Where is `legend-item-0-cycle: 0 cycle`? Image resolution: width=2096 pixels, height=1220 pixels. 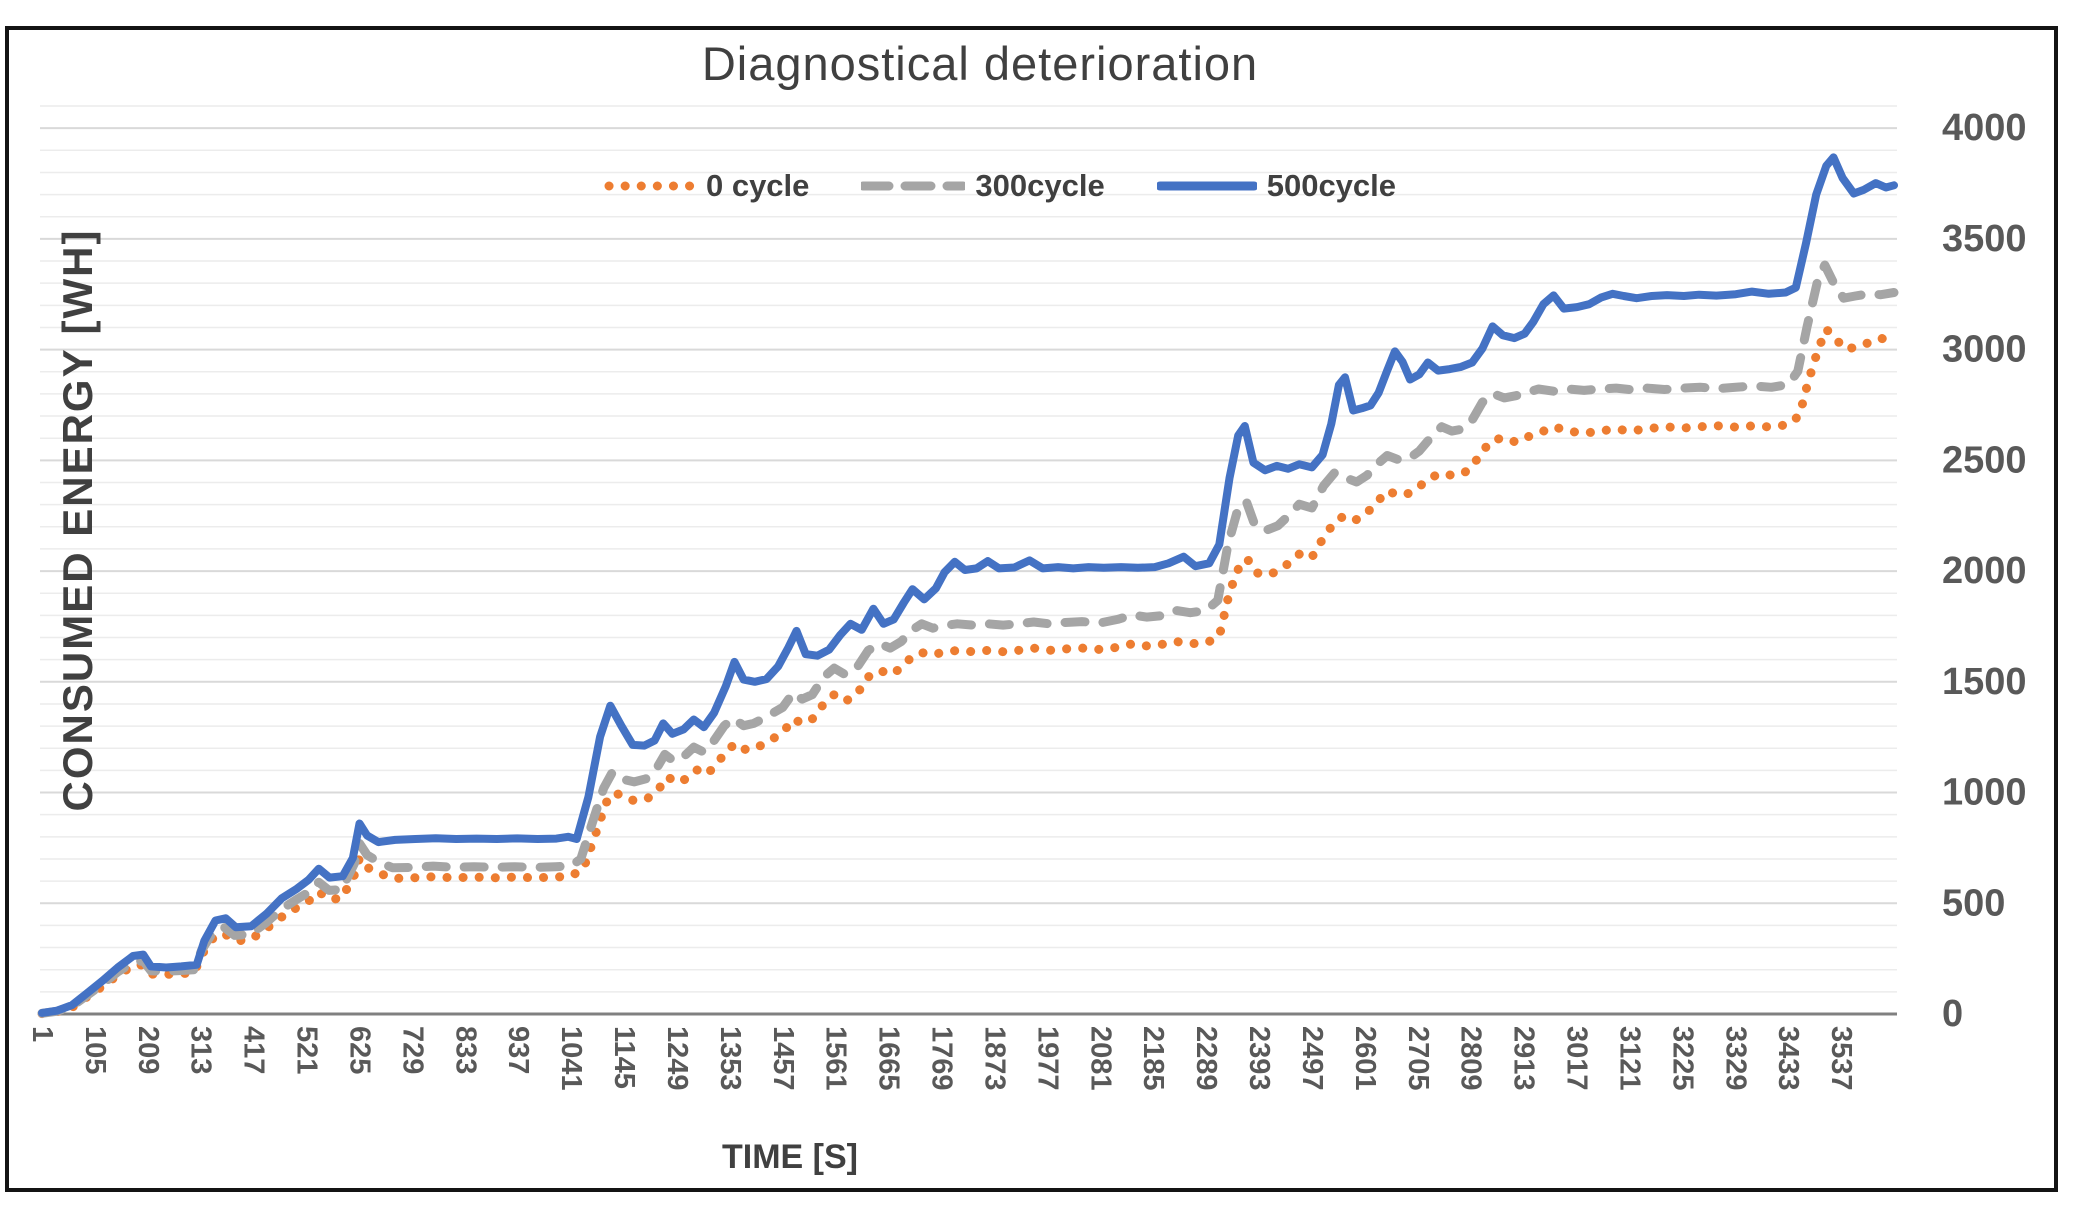
legend-item-0-cycle: 0 cycle is located at coordinates (706, 186).